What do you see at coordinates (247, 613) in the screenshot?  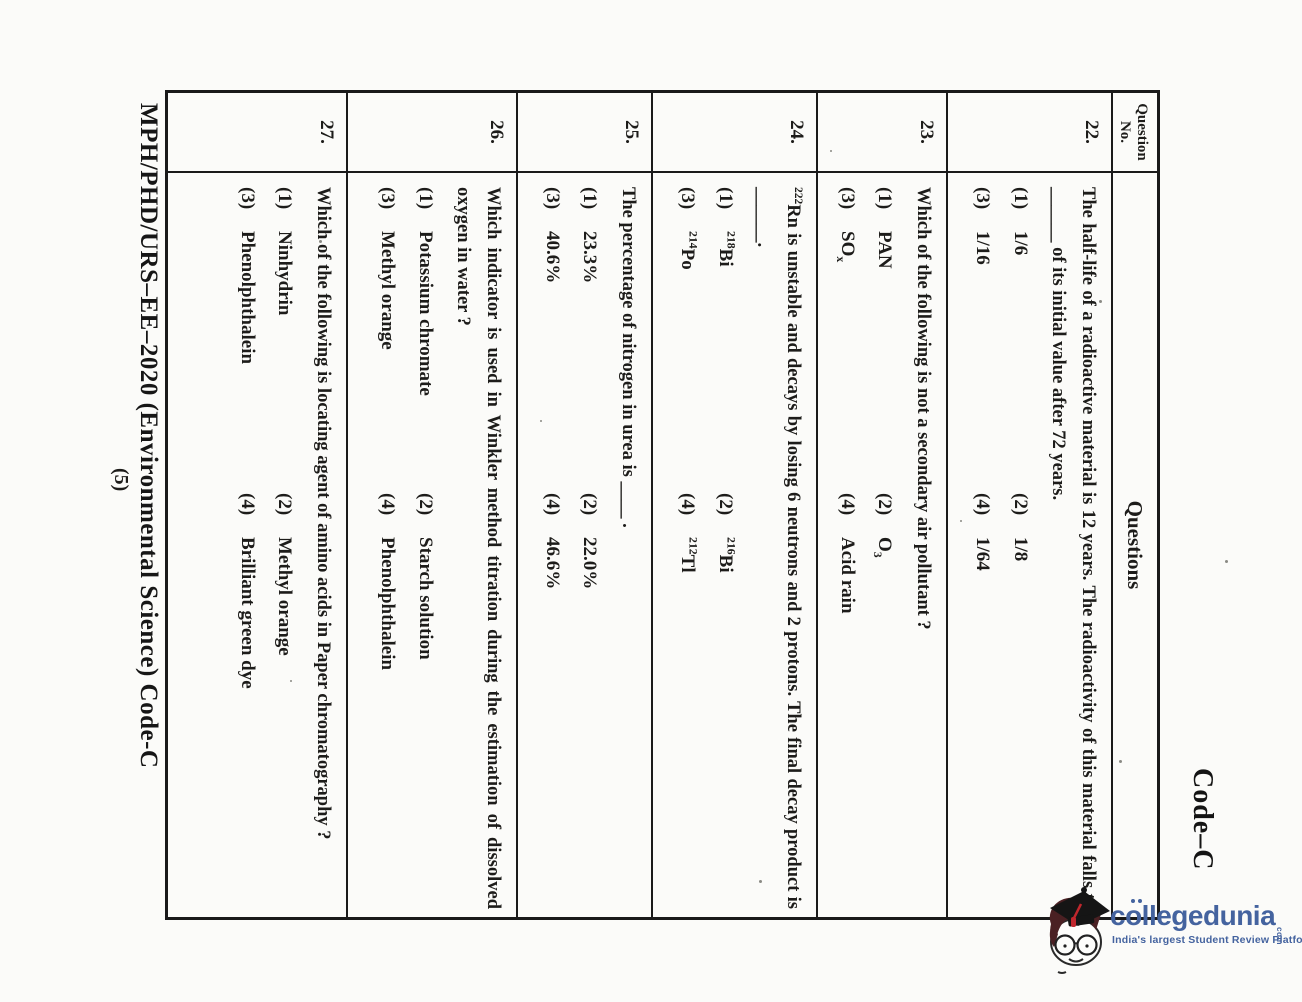 I see `option-label: Brilliant green dye` at bounding box center [247, 613].